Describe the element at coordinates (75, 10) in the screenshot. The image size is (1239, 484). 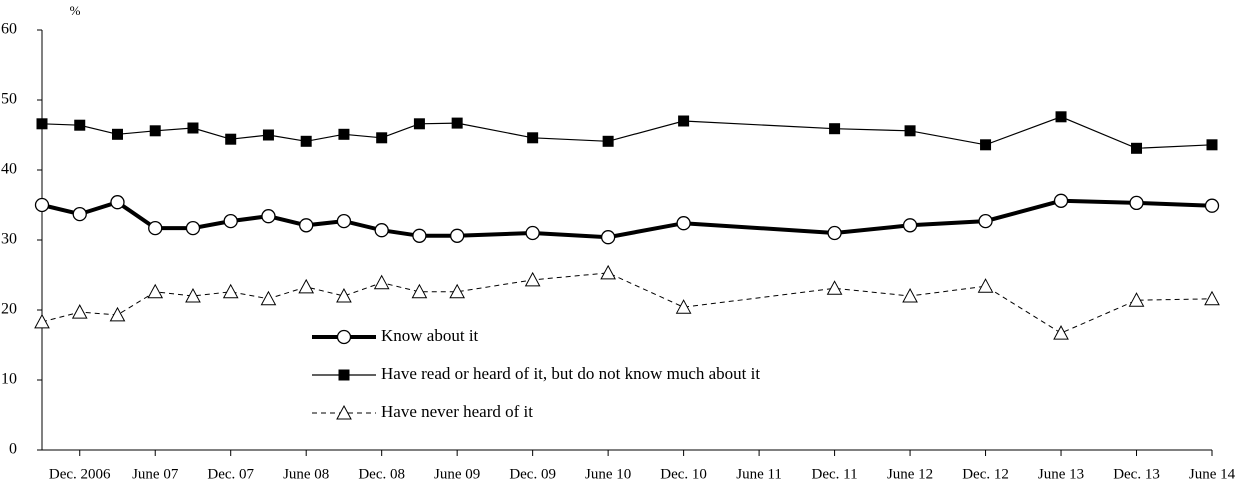
I see `y-axis-label: %` at that location.